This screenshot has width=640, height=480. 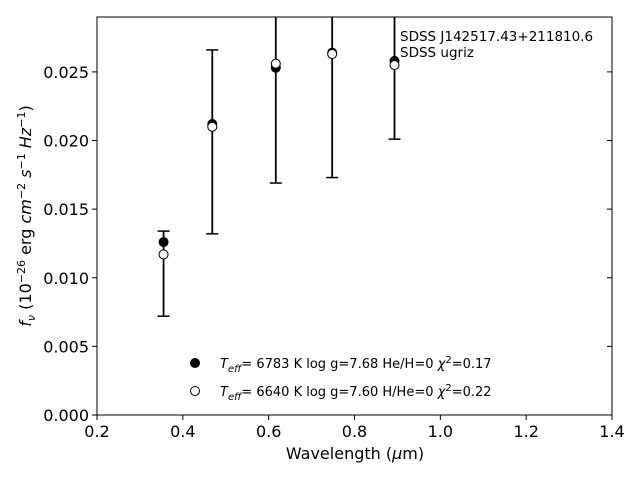 What do you see at coordinates (525, 431) in the screenshot?
I see `x-tick-label: 1.2` at bounding box center [525, 431].